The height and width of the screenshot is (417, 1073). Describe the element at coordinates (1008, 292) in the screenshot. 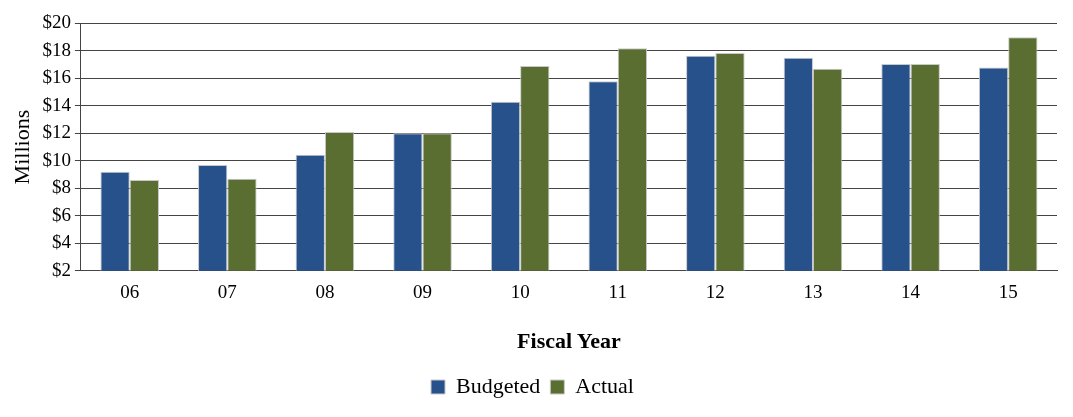

I see `x-tick-label: 15` at that location.